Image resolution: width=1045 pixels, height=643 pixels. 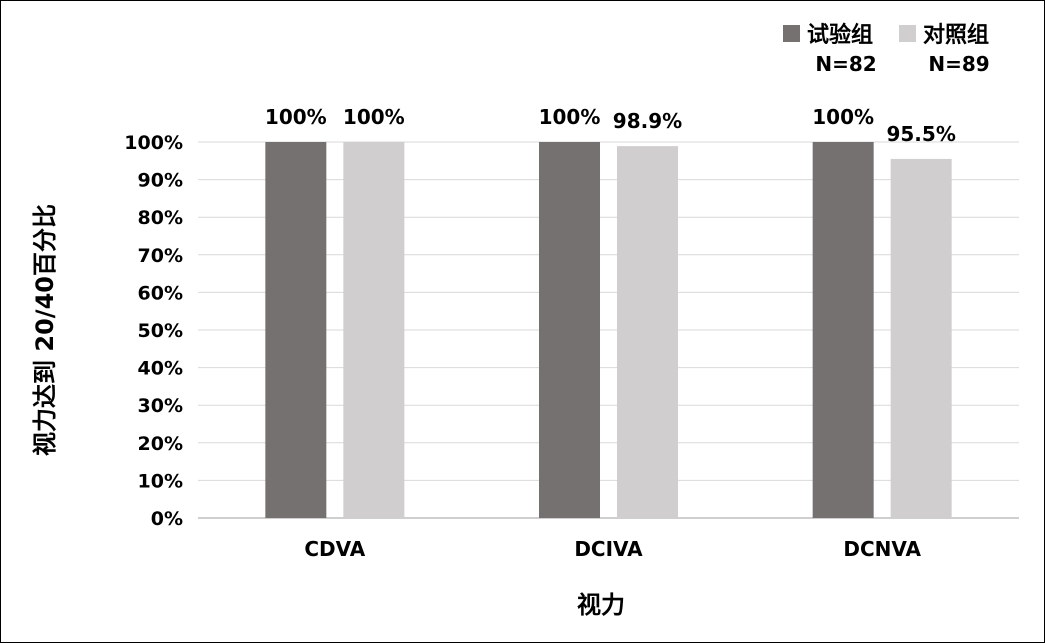 What do you see at coordinates (160, 444) in the screenshot?
I see `y-tick-label: 20%` at bounding box center [160, 444].